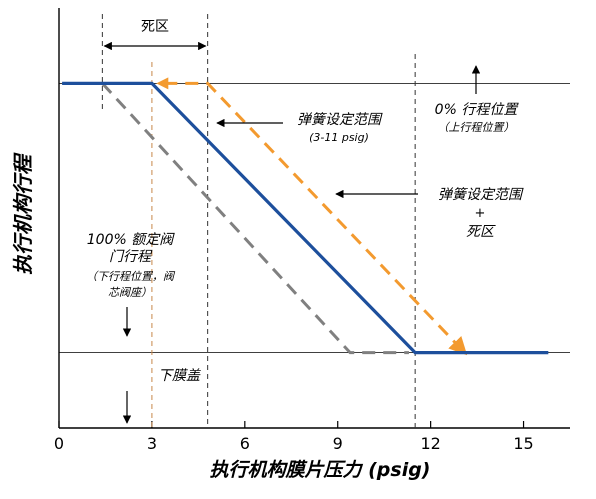 The height and width of the screenshot is (499, 596). What do you see at coordinates (523, 443) in the screenshot?
I see `x-tick-label-5: 15` at bounding box center [523, 443].